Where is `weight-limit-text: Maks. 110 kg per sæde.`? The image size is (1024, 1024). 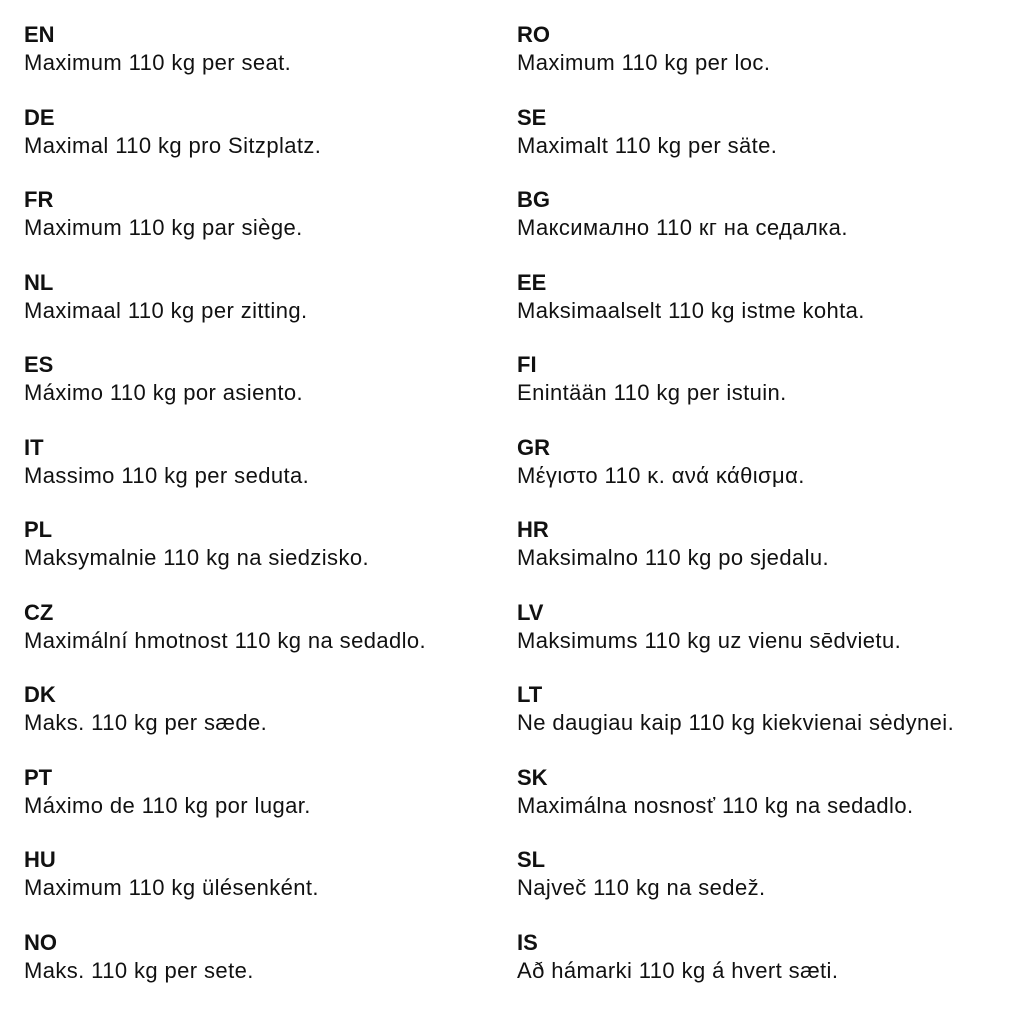 weight-limit-text: Maks. 110 kg per sæde. is located at coordinates (146, 722).